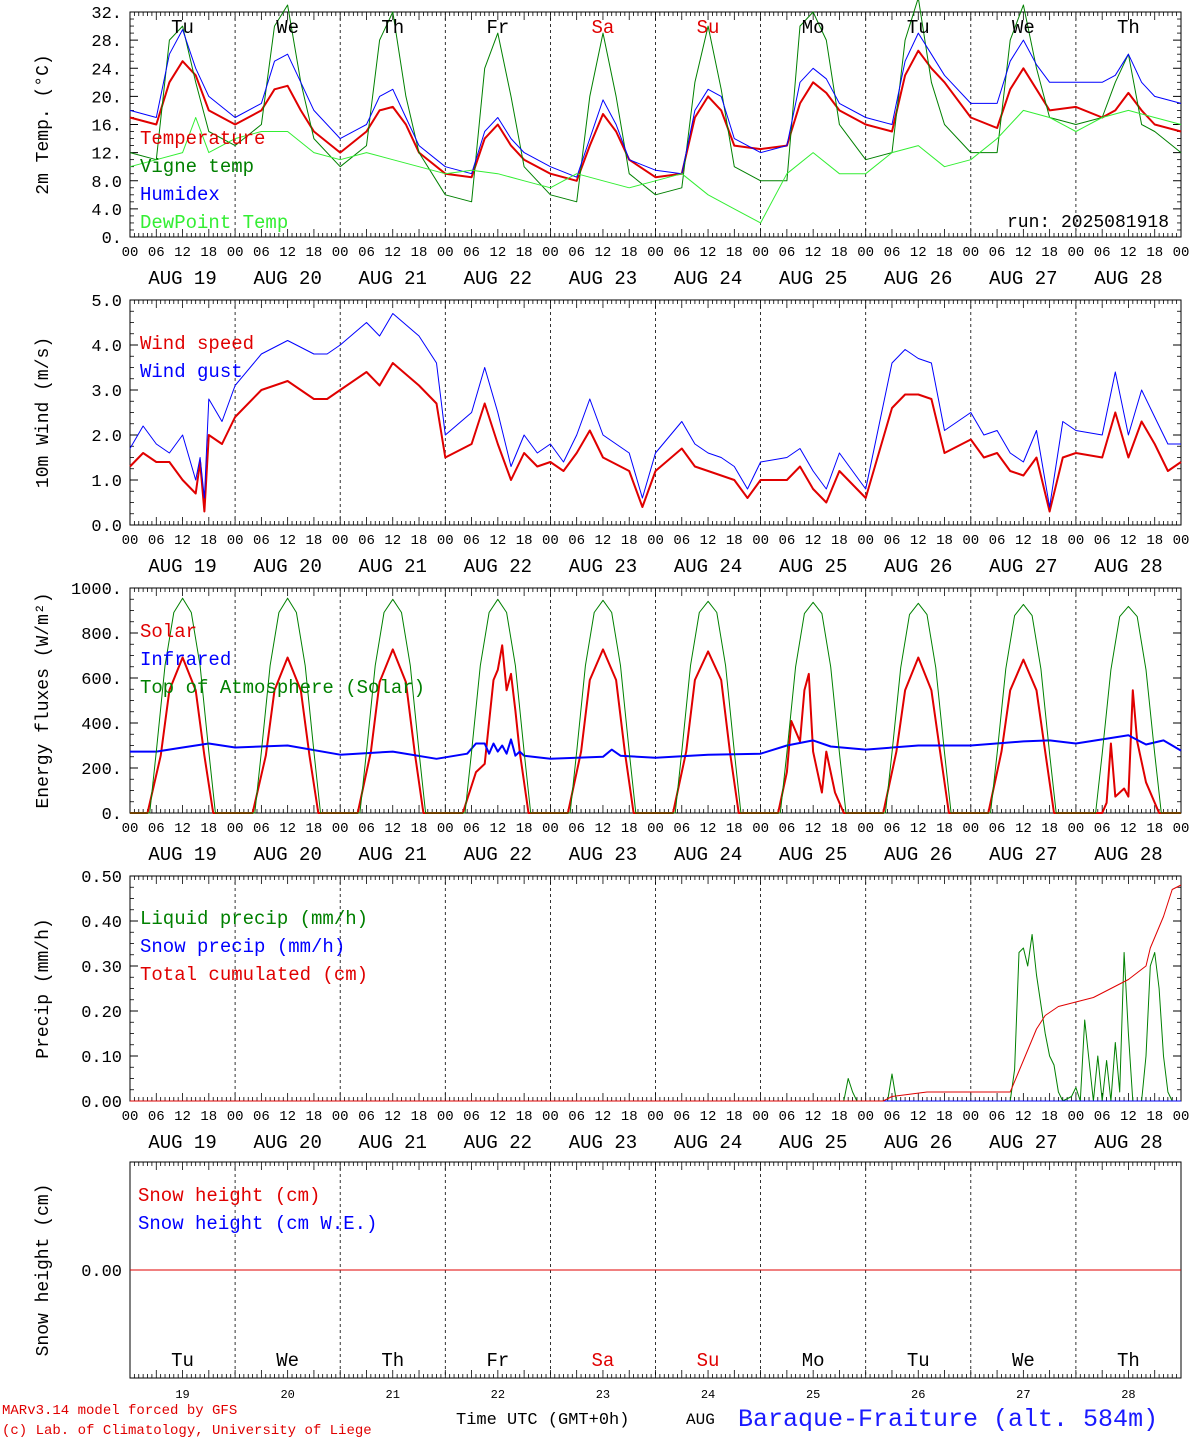  Describe the element at coordinates (656, 747) in the screenshot. I see `series-line-infrared` at that location.